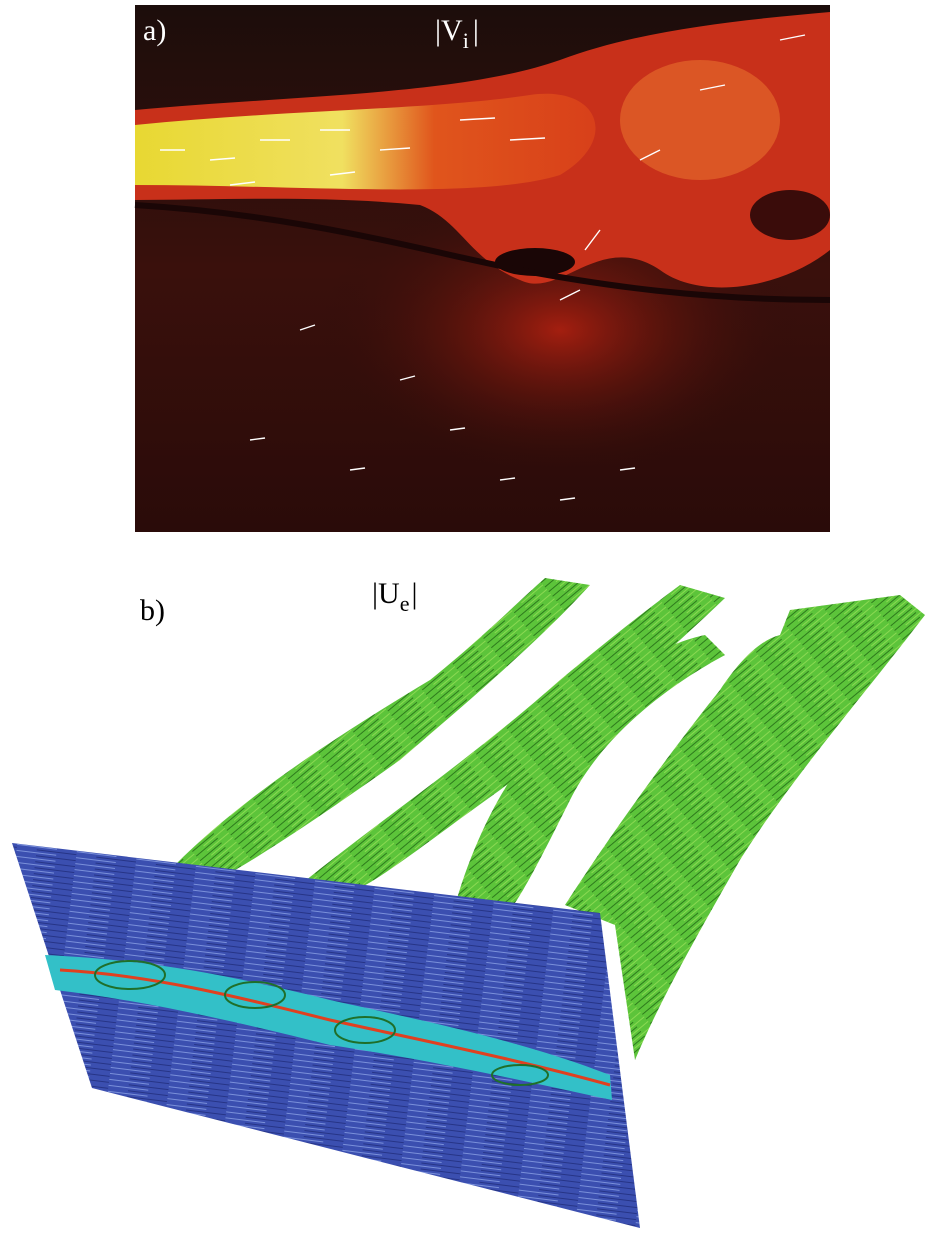 The image size is (933, 1234). I want to click on quantity-label: |Ue|, so click(394, 596).